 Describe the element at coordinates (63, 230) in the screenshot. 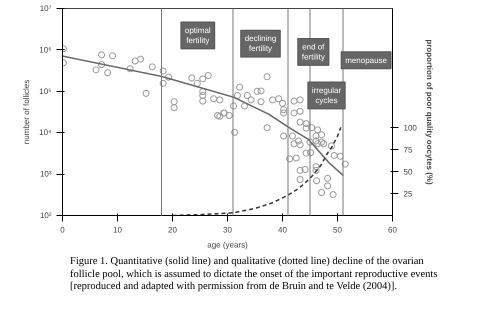

I see `x-tick-label: 0` at that location.